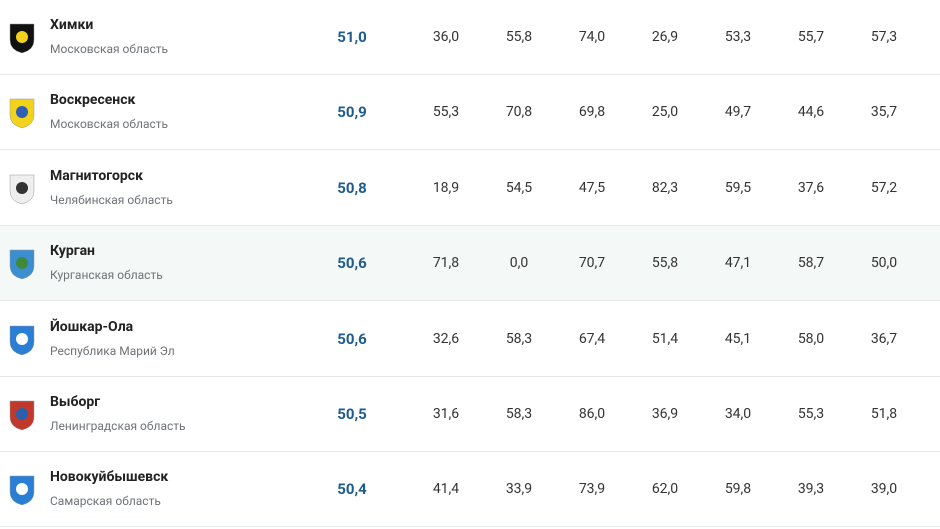  What do you see at coordinates (811, 338) in the screenshot?
I see `indicator-value: 58,0` at bounding box center [811, 338].